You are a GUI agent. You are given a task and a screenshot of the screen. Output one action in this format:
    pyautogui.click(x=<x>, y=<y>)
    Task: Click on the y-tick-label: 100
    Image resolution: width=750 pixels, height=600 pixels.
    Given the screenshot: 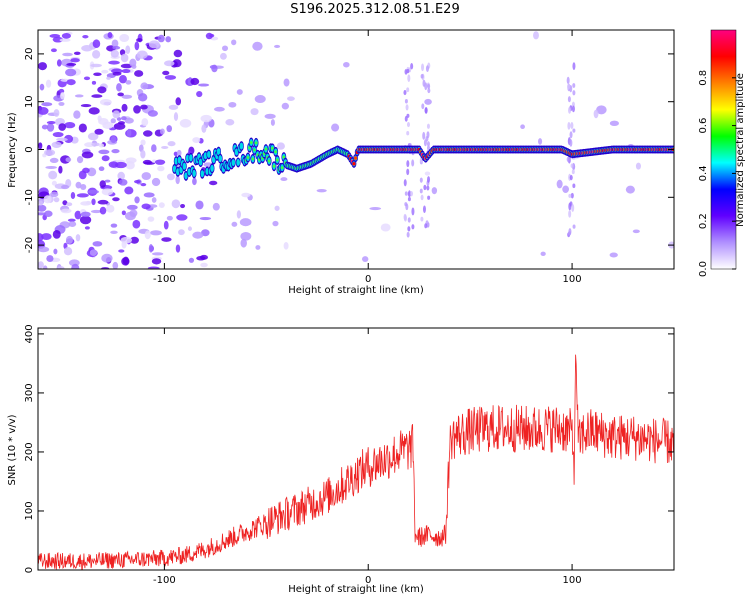 What is the action you would take?
    pyautogui.click(x=29, y=510)
    